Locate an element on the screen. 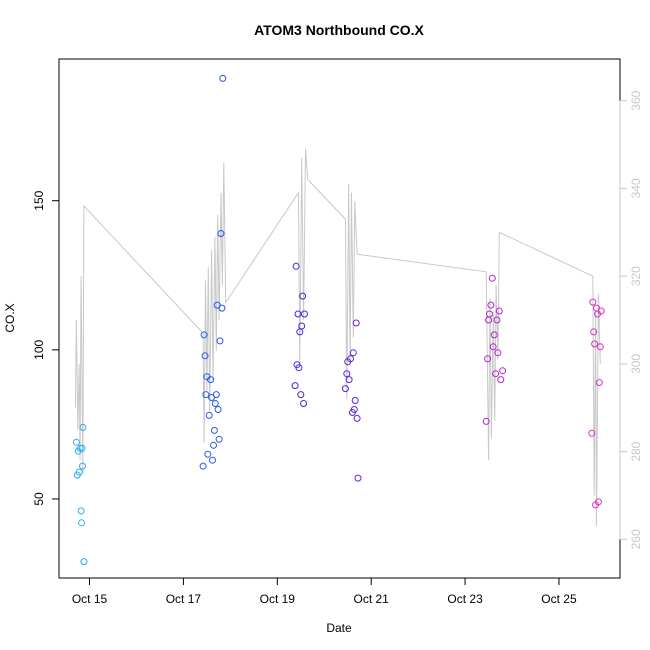 Image resolution: width=650 pixels, height=650 pixels. y-tick-label: 100 is located at coordinates (39, 349).